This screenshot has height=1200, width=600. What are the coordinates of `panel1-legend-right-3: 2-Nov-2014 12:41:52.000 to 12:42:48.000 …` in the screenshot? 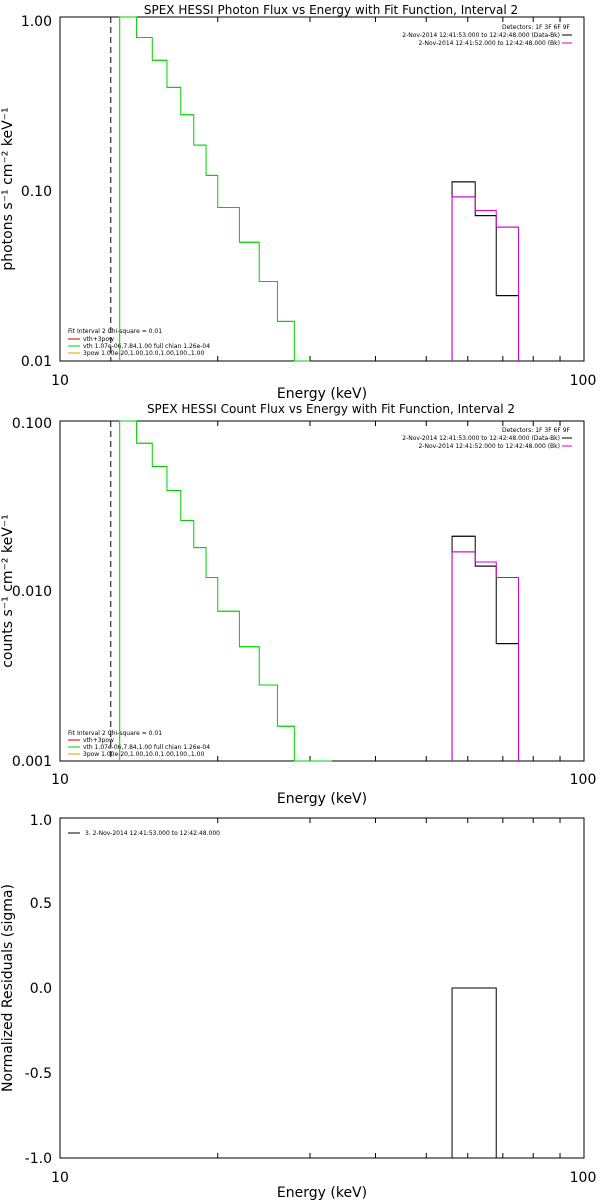 It's located at (489, 43).